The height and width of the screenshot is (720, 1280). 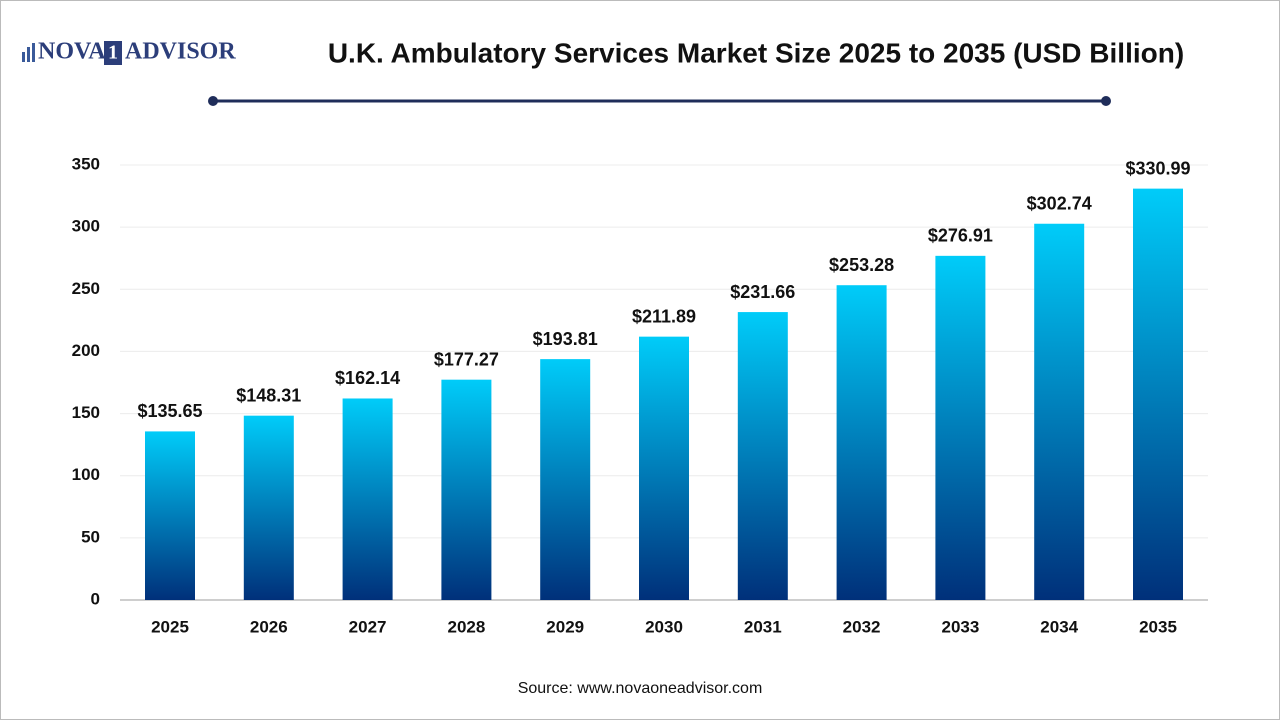 What do you see at coordinates (466, 359) in the screenshot?
I see `value-label: $177.27` at bounding box center [466, 359].